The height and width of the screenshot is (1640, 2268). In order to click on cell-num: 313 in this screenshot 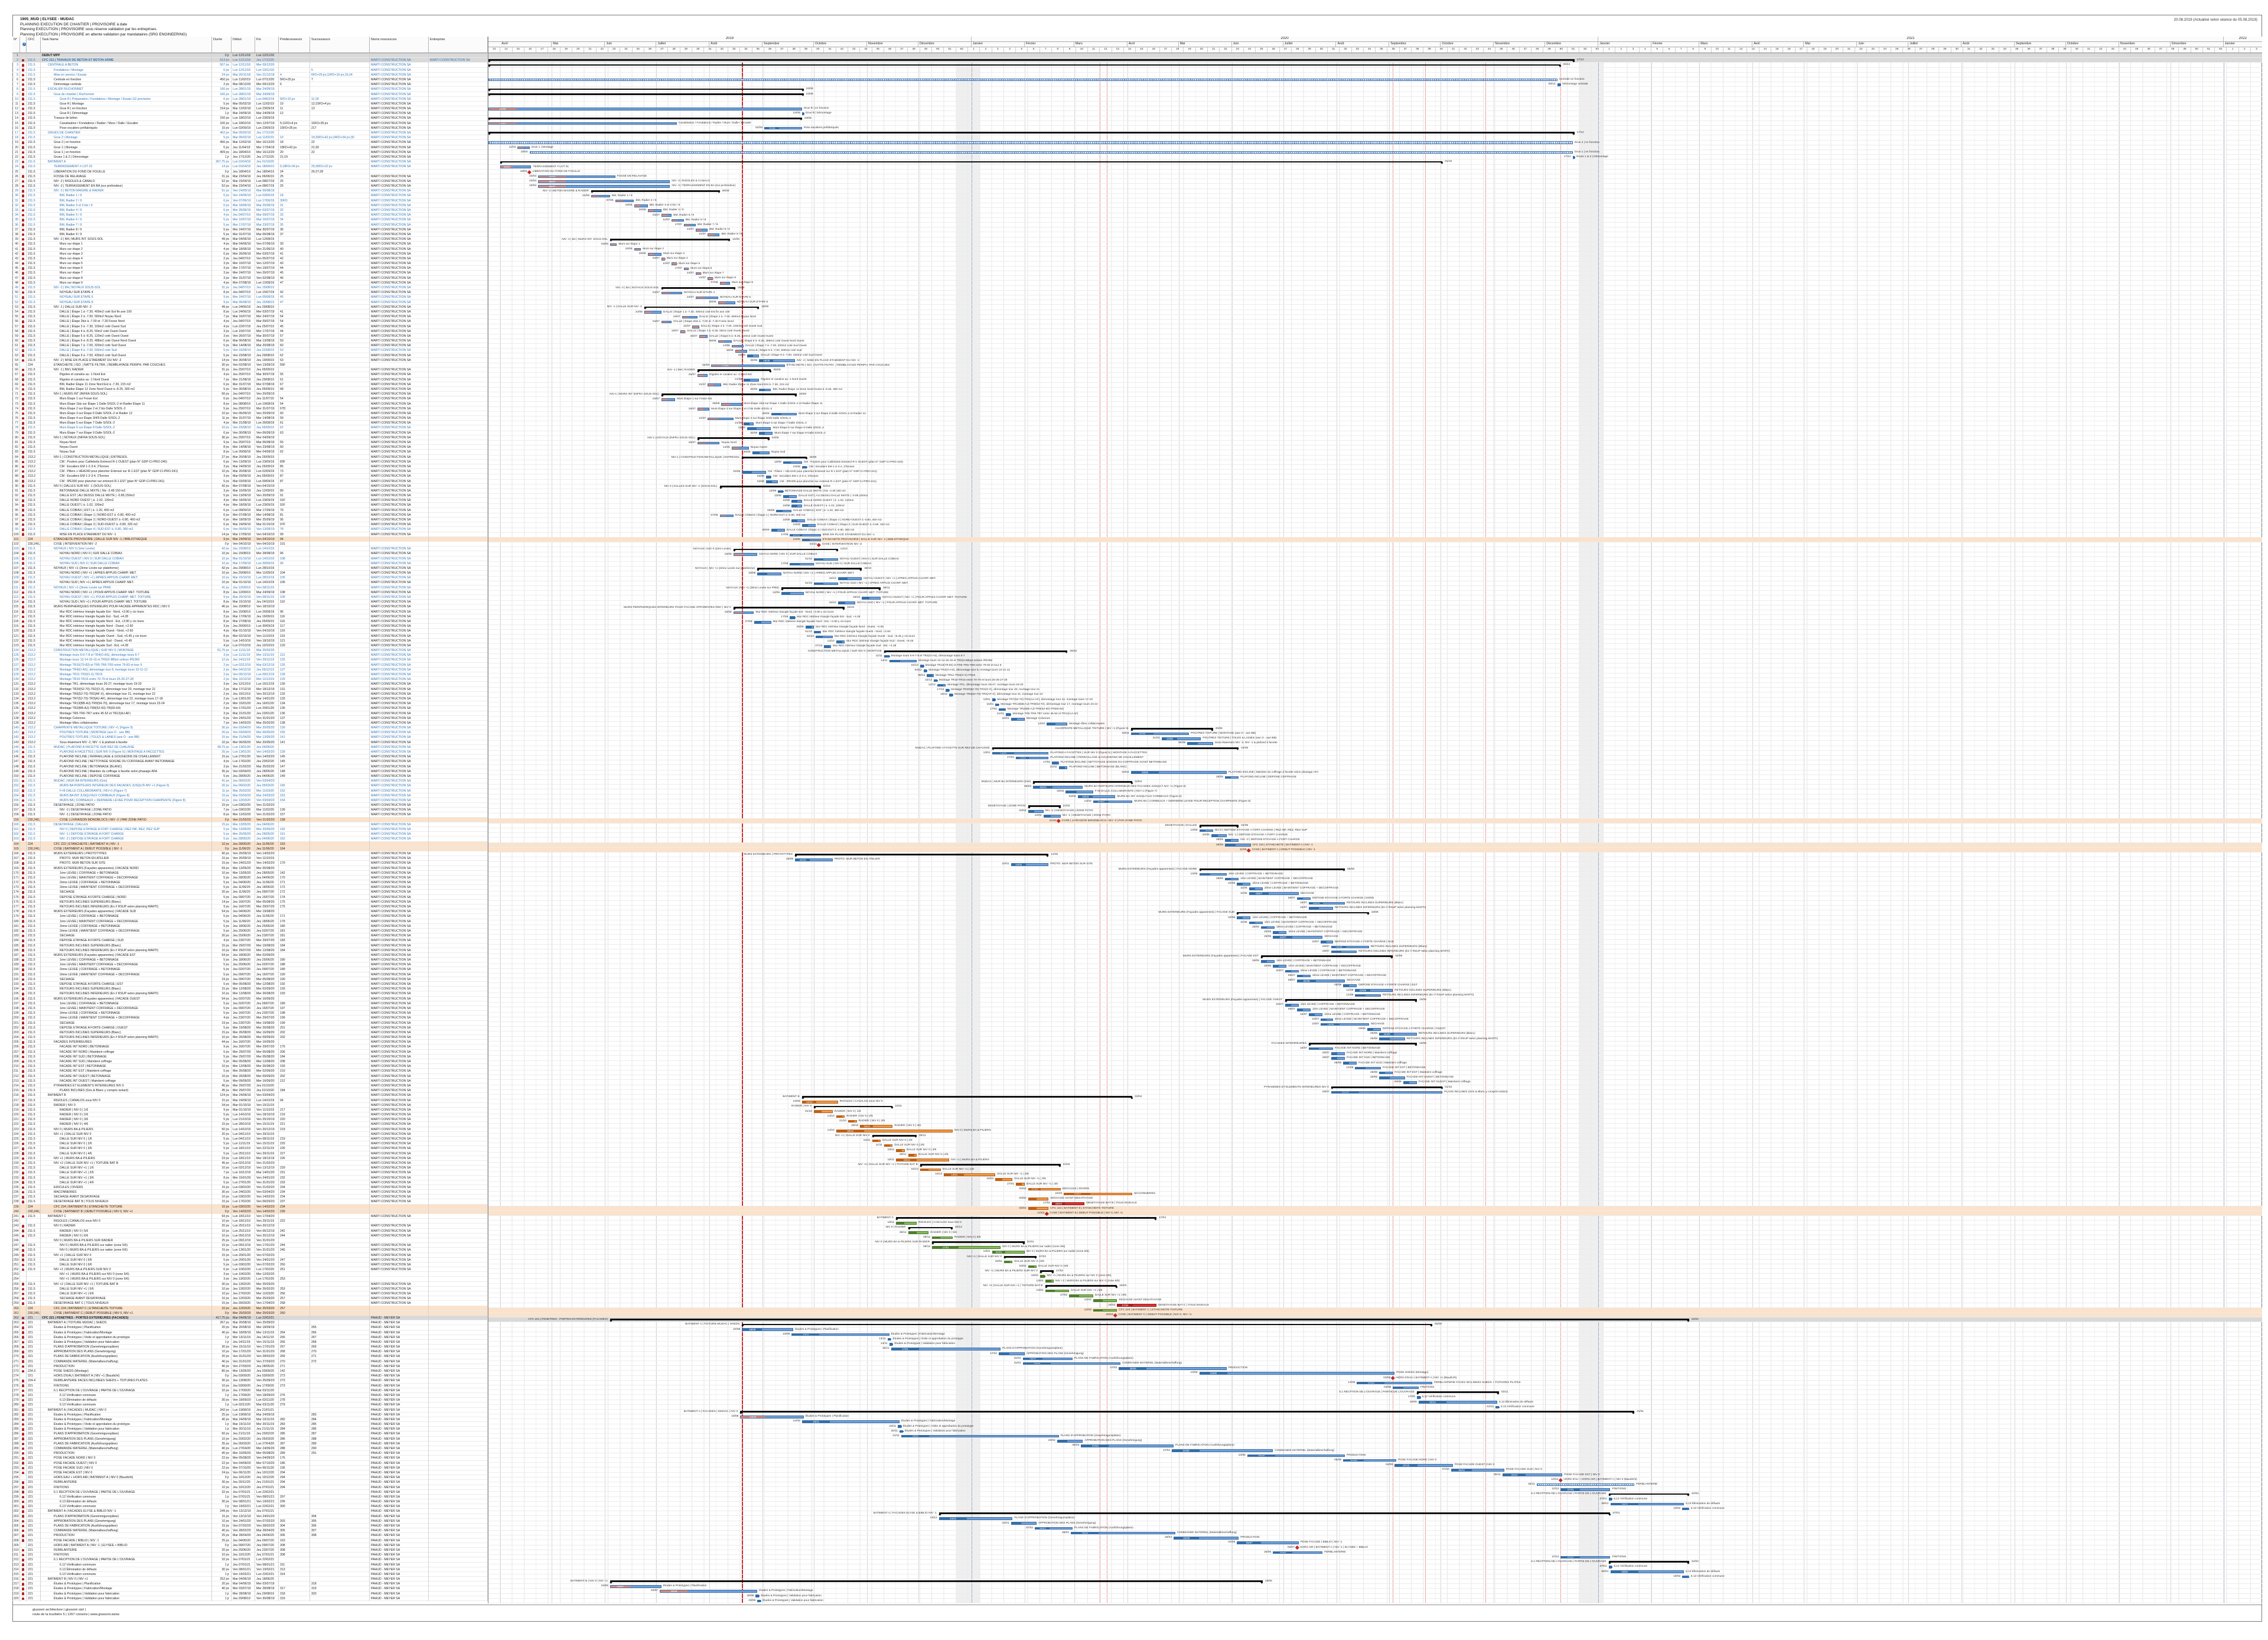, I will do `click(16, 1564)`.